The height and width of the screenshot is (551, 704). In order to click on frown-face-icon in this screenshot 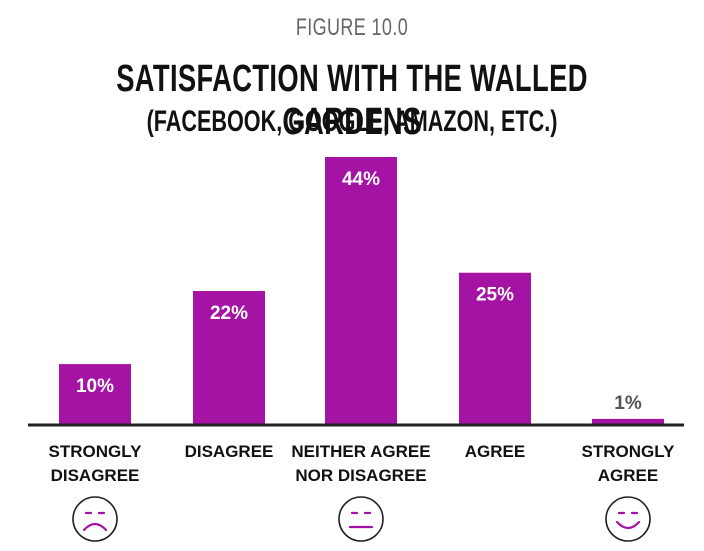, I will do `click(95, 519)`.